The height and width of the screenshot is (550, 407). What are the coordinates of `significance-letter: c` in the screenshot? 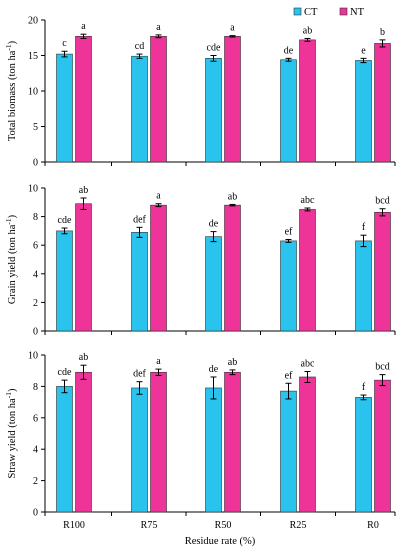 It's located at (64, 43).